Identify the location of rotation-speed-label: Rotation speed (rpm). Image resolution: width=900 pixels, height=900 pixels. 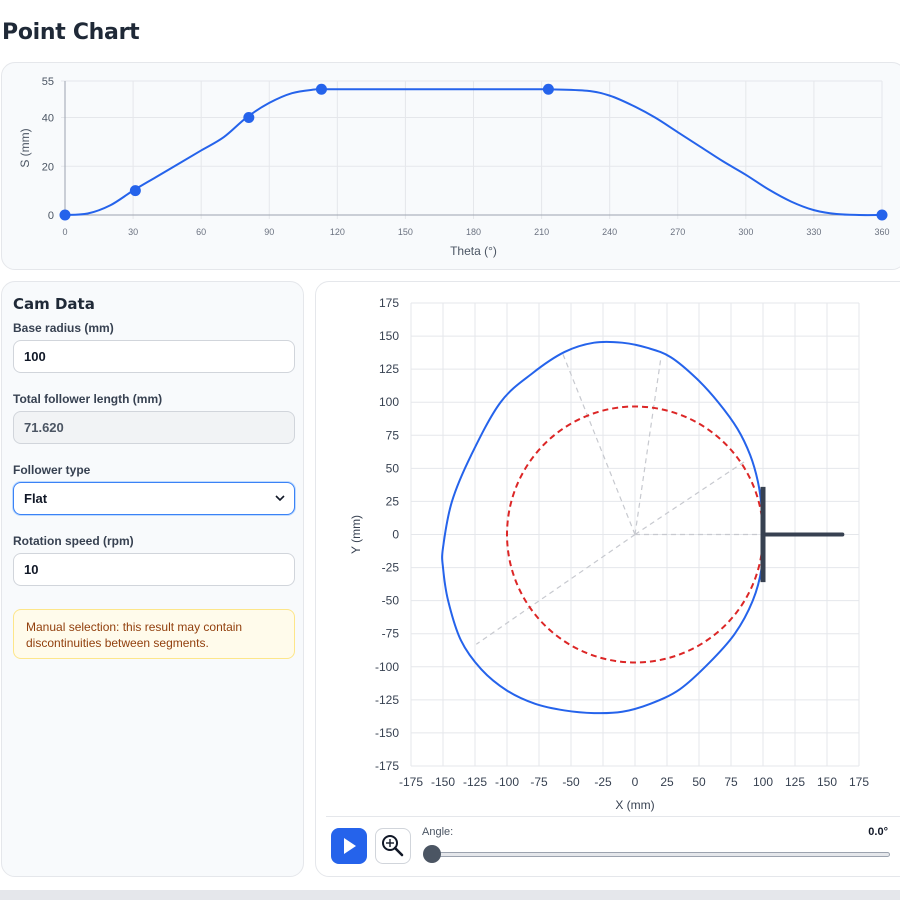
(73, 541).